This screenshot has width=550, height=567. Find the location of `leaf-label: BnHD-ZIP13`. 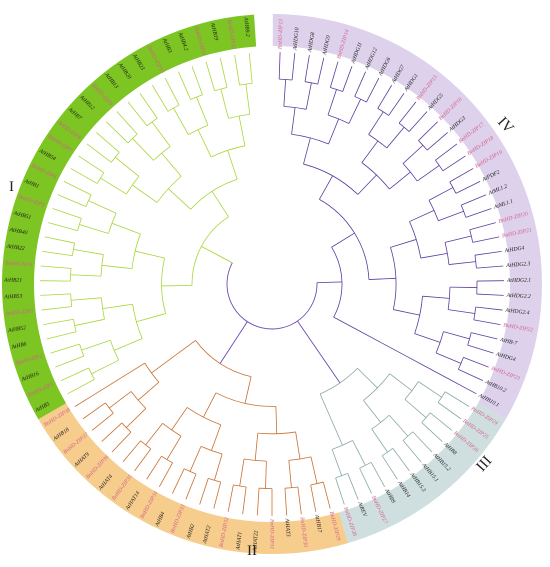

leaf-label: BnHD-ZIP13 is located at coordinates (280, 34).